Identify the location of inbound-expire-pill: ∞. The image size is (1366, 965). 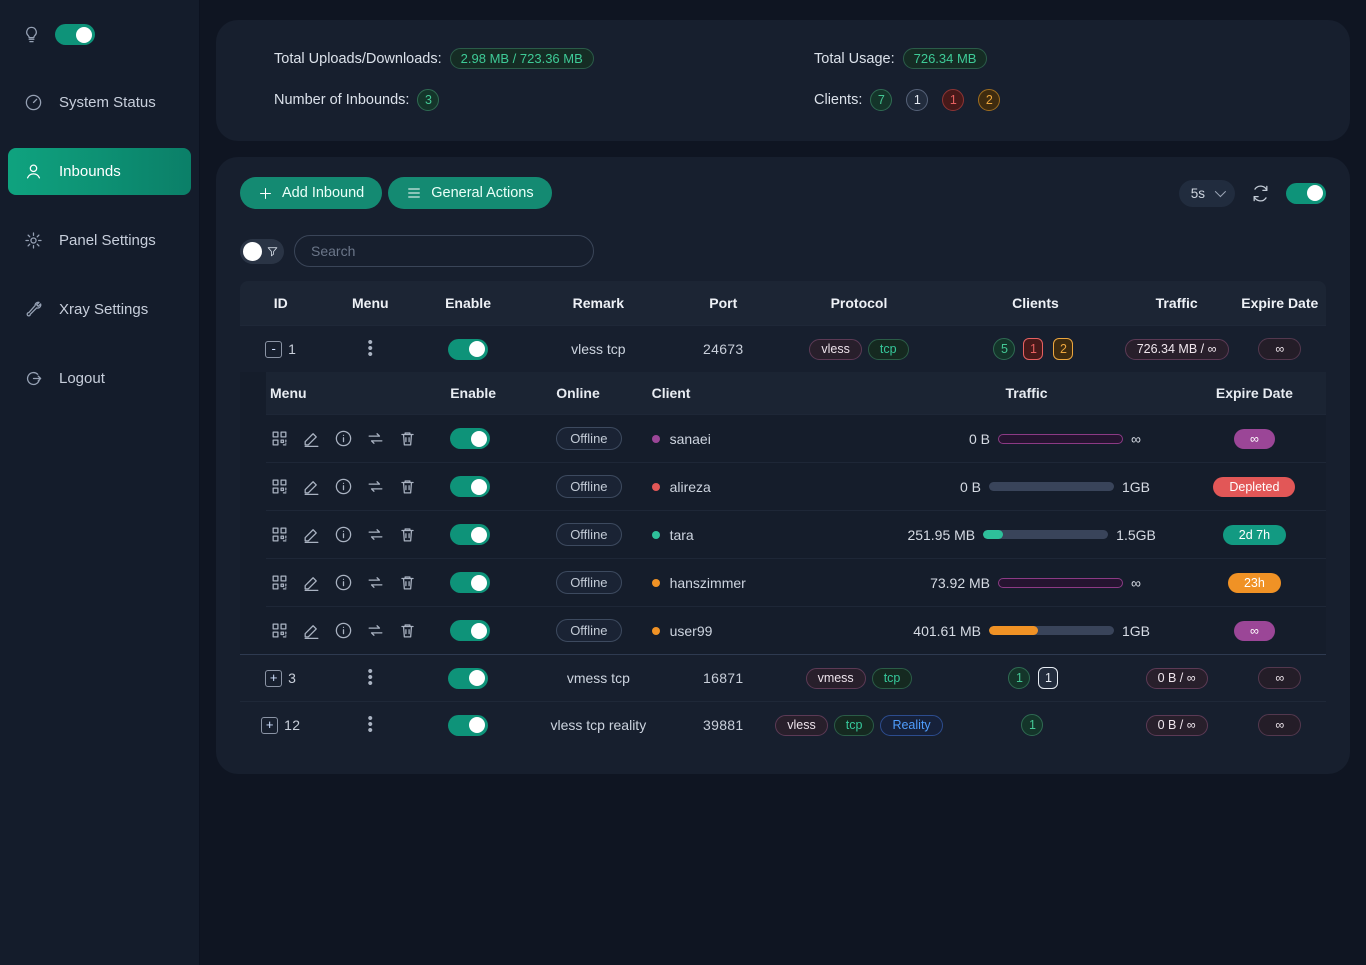
(1280, 725).